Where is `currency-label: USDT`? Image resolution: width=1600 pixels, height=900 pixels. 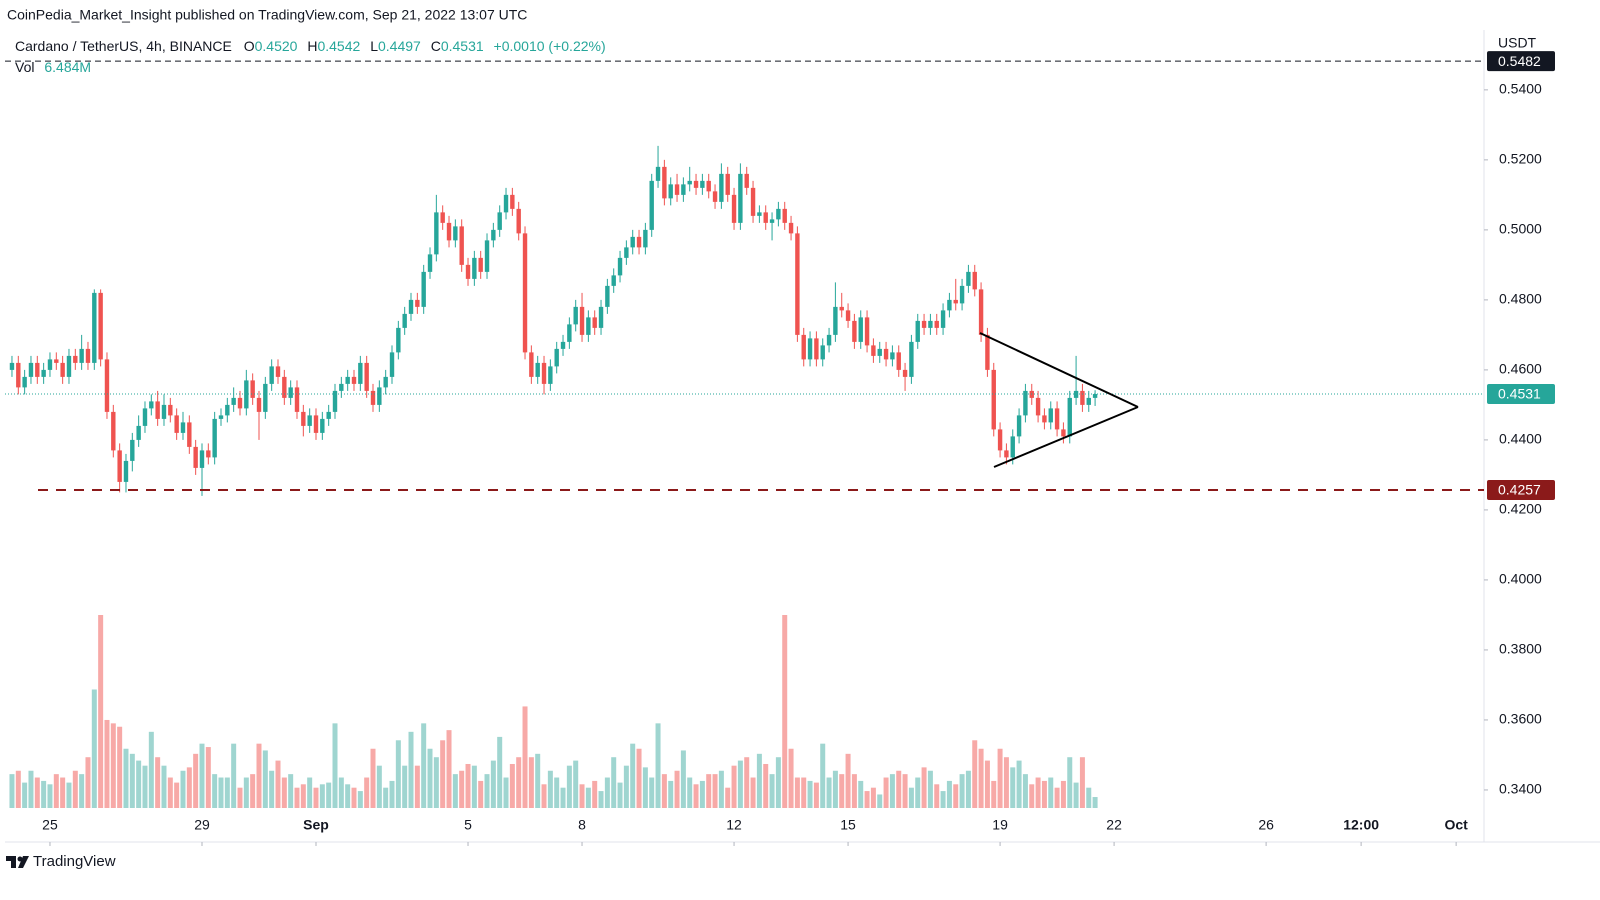 currency-label: USDT is located at coordinates (1517, 43).